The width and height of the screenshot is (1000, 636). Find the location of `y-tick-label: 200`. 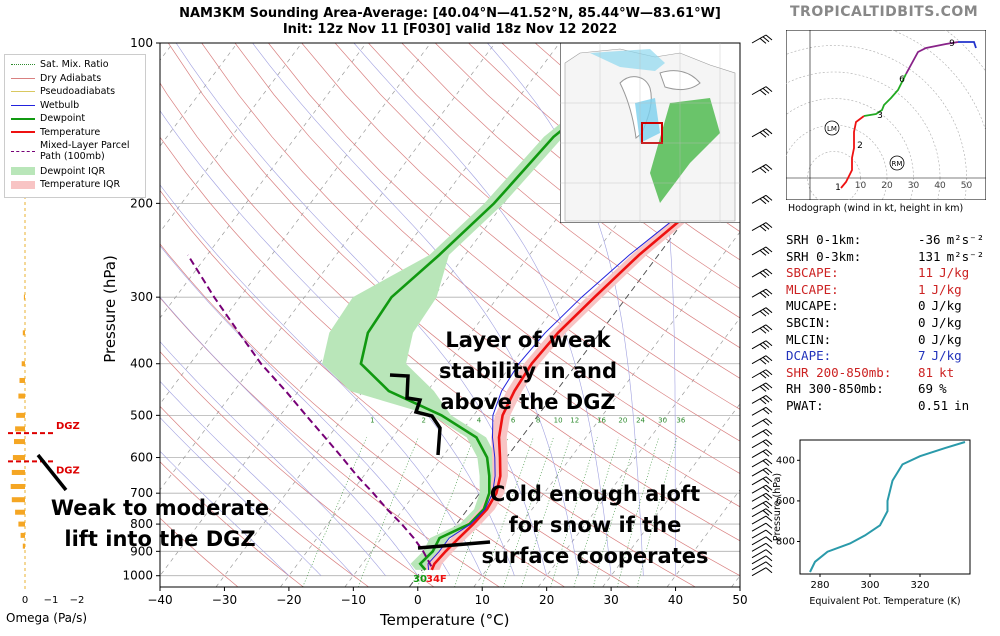

y-tick-label: 200 is located at coordinates (141, 203).